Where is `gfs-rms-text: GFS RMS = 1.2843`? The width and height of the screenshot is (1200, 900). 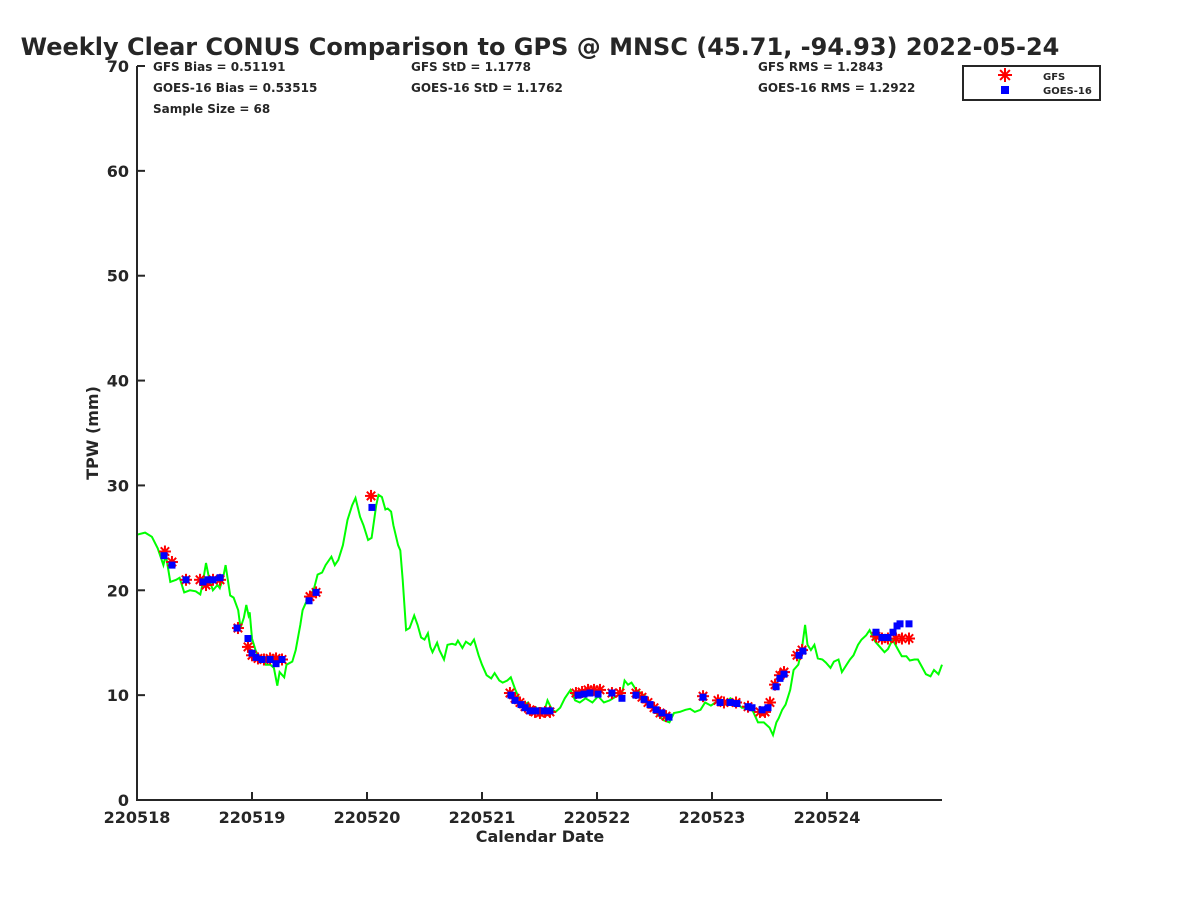
gfs-rms-text: GFS RMS = 1.2843 is located at coordinates (820, 67).